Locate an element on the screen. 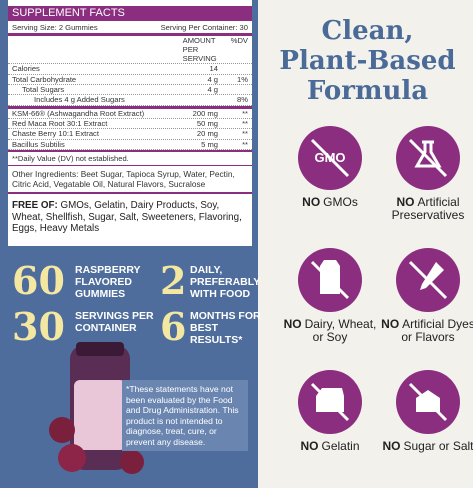 The width and height of the screenshot is (473, 488). facts-name: Calories is located at coordinates (26, 69).